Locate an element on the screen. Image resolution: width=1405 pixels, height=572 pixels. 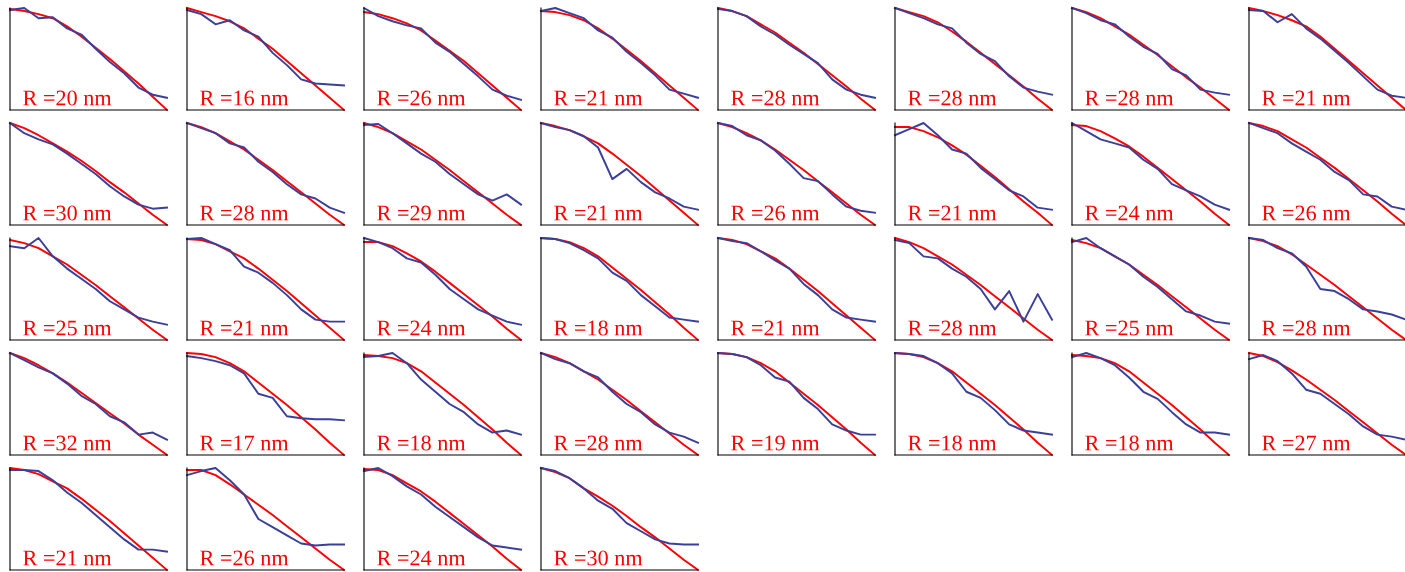
annotation: R =17 nm is located at coordinates (244, 443).